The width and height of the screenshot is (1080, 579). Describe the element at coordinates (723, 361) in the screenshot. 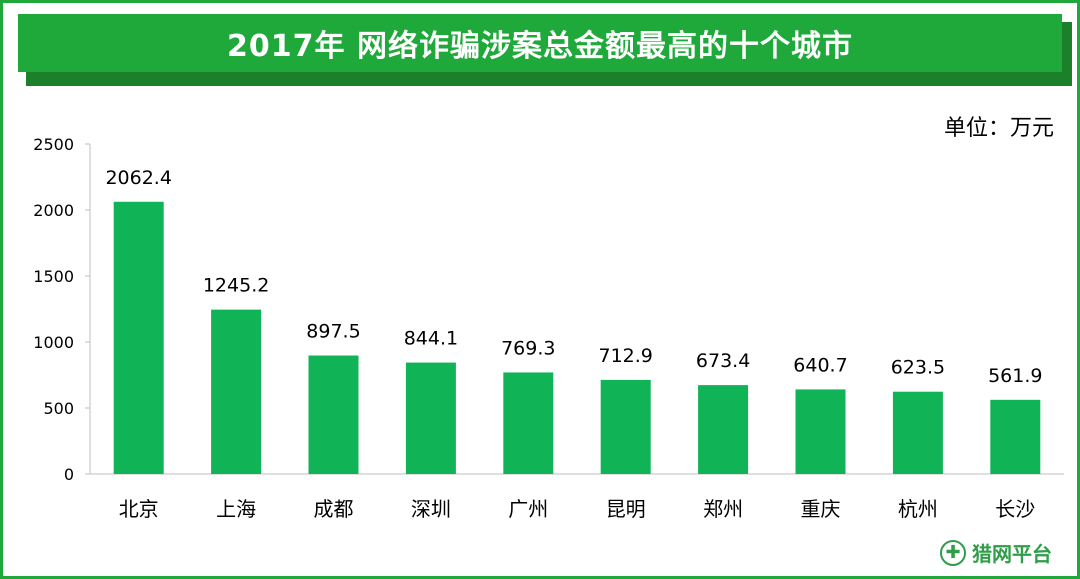

I see `data-label: 673.4` at that location.